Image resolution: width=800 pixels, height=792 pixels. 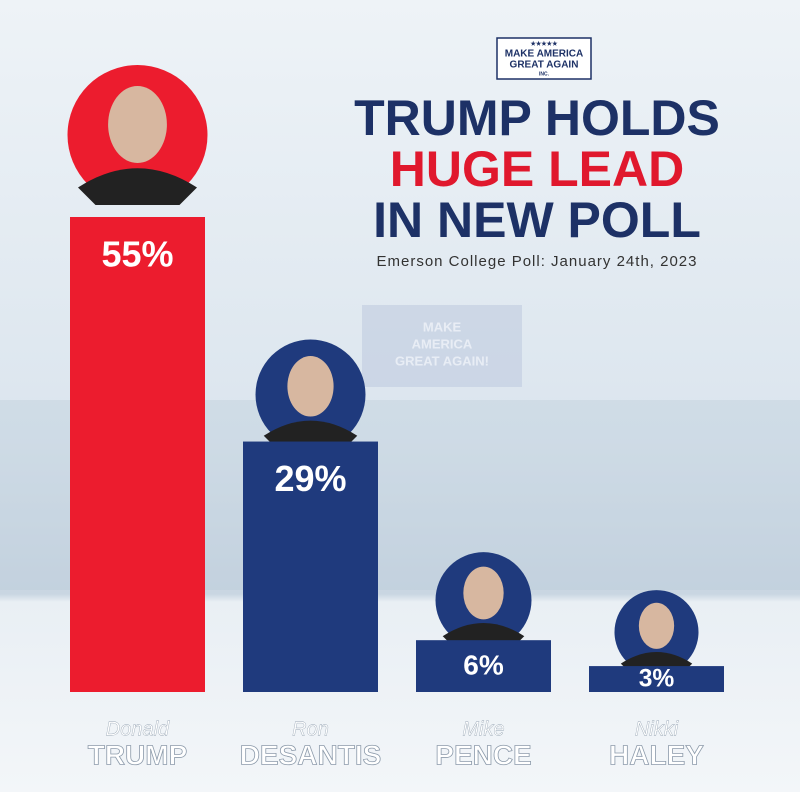 I want to click on value-label: 55%, so click(x=137, y=254).